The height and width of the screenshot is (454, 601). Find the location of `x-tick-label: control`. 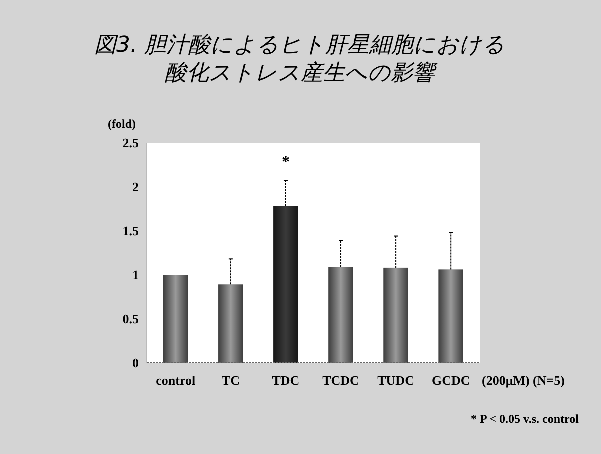

x-tick-label: control is located at coordinates (176, 380).